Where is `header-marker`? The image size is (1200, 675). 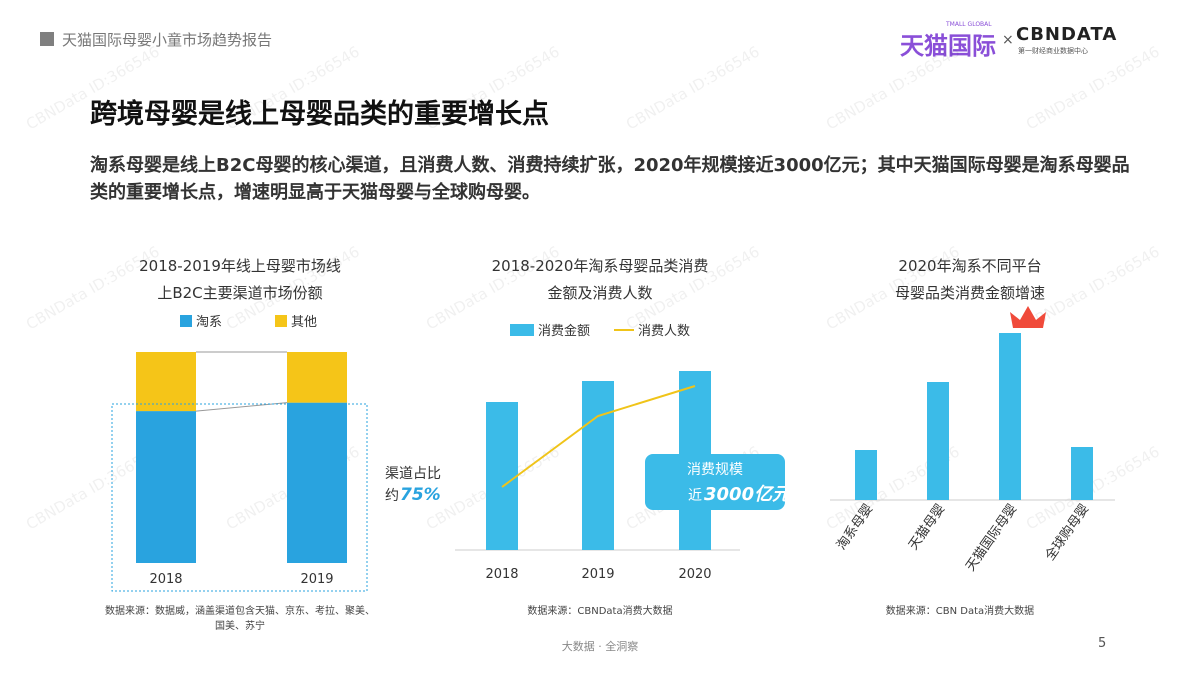
header-marker is located at coordinates (47, 39).